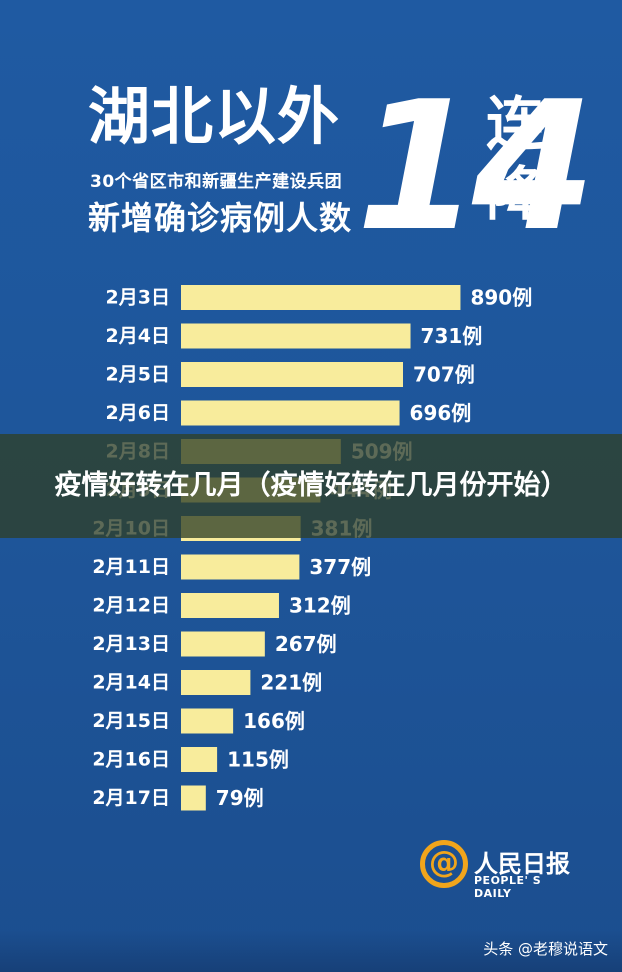  Describe the element at coordinates (131, 606) in the screenshot. I see `category-label: 2月12日` at that location.